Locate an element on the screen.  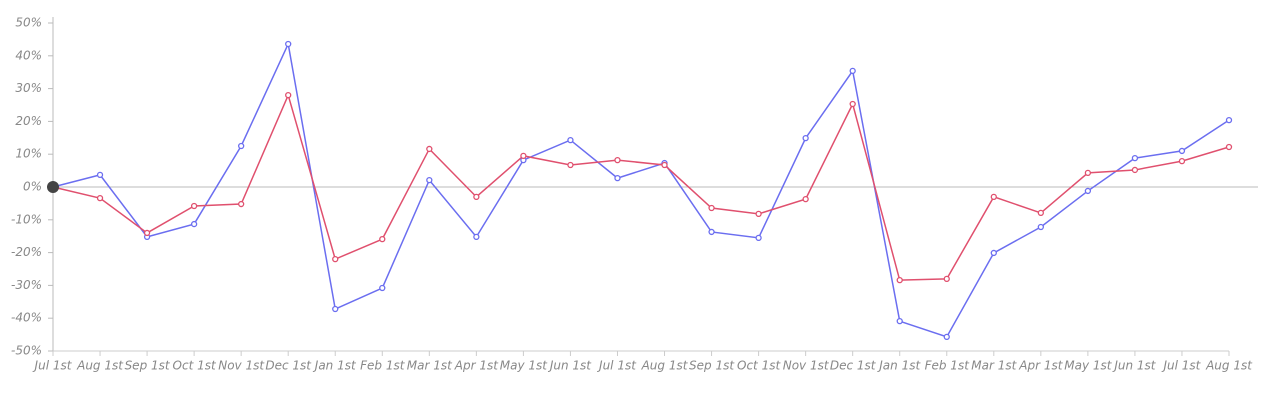
y-tick-label: -40% is located at coordinates (26, 318).